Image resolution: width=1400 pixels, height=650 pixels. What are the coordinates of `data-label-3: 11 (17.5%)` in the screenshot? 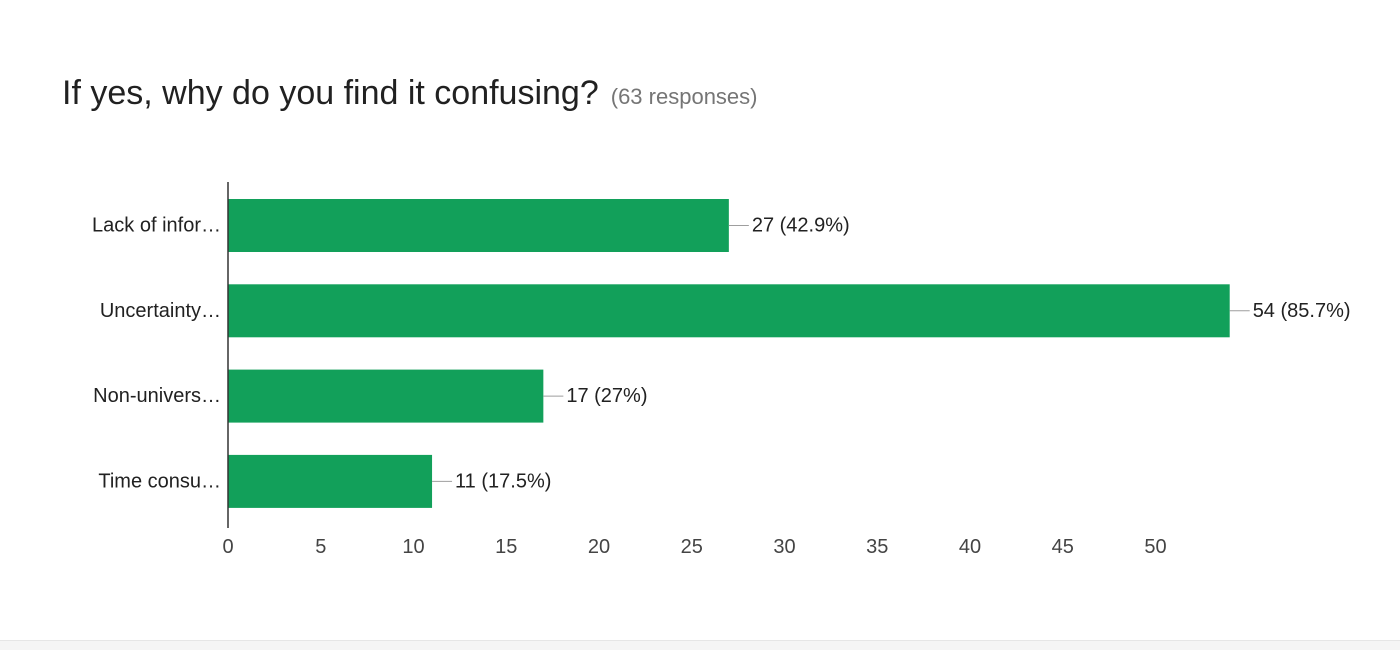 It's located at (503, 481).